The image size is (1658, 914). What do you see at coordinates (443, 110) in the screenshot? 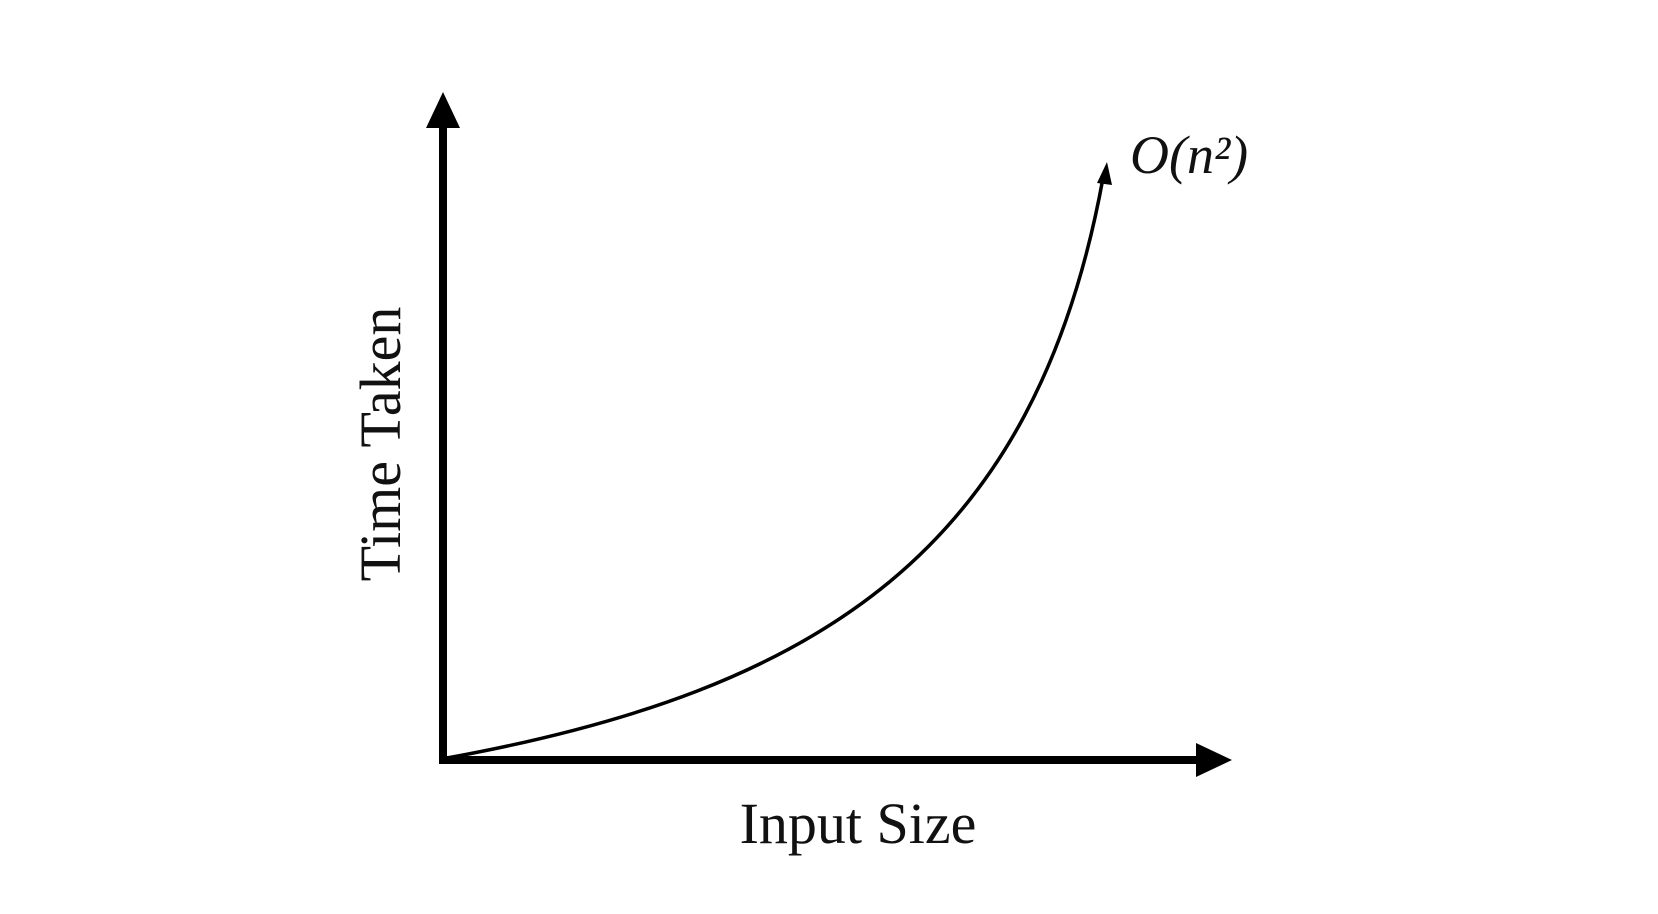
I see `y-axis-arrowhead` at bounding box center [443, 110].